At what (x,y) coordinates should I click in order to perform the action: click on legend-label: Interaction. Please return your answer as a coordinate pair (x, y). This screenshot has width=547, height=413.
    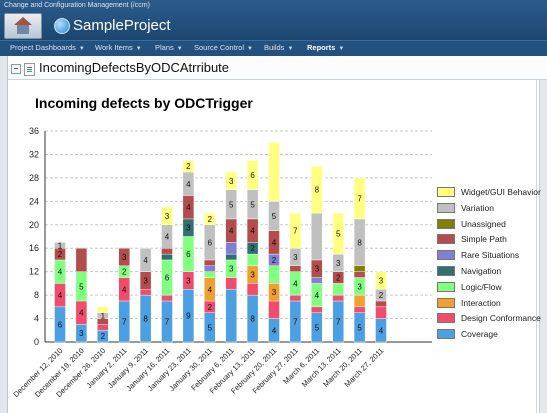
    Looking at the image, I should click on (481, 302).